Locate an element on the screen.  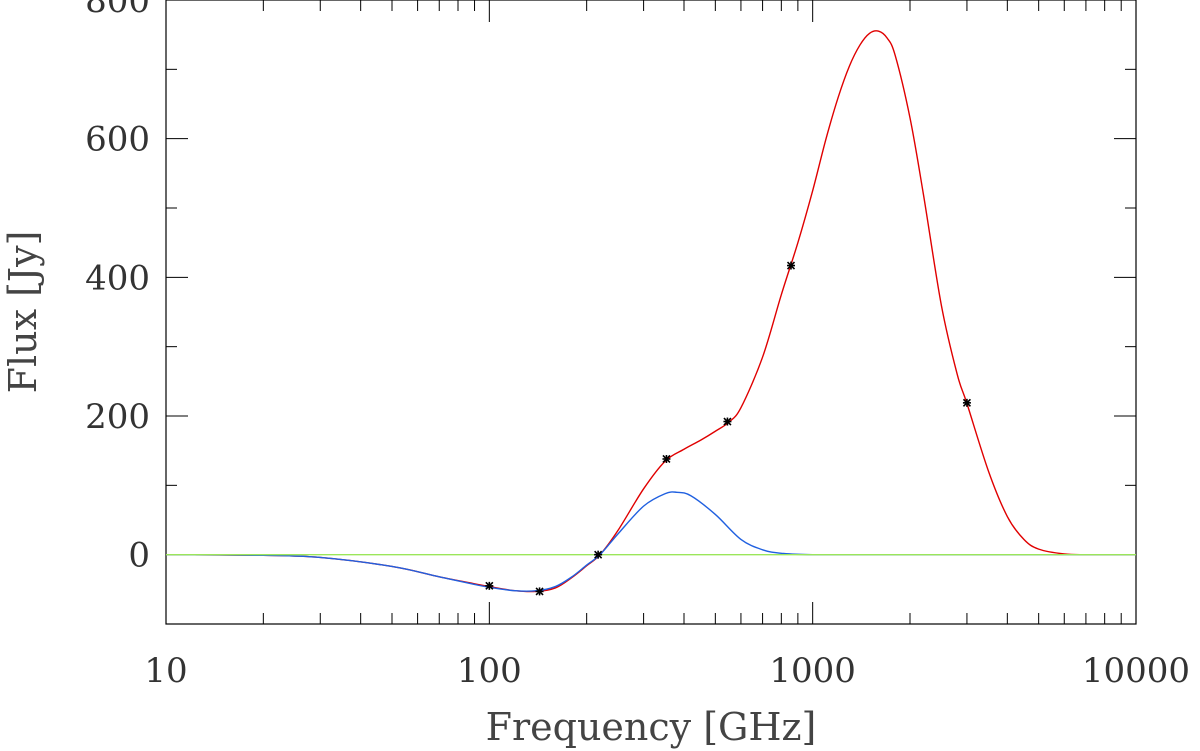
x-tick-label: 10 is located at coordinates (165, 671).